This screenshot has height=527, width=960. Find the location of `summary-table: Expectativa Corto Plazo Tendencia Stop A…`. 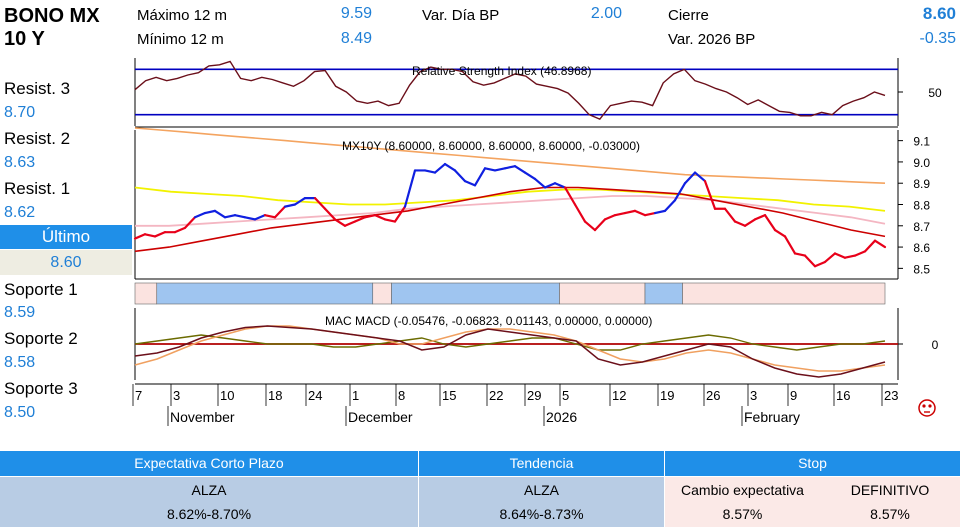

summary-table: Expectativa Corto Plazo Tendencia Stop A… is located at coordinates (480, 489).